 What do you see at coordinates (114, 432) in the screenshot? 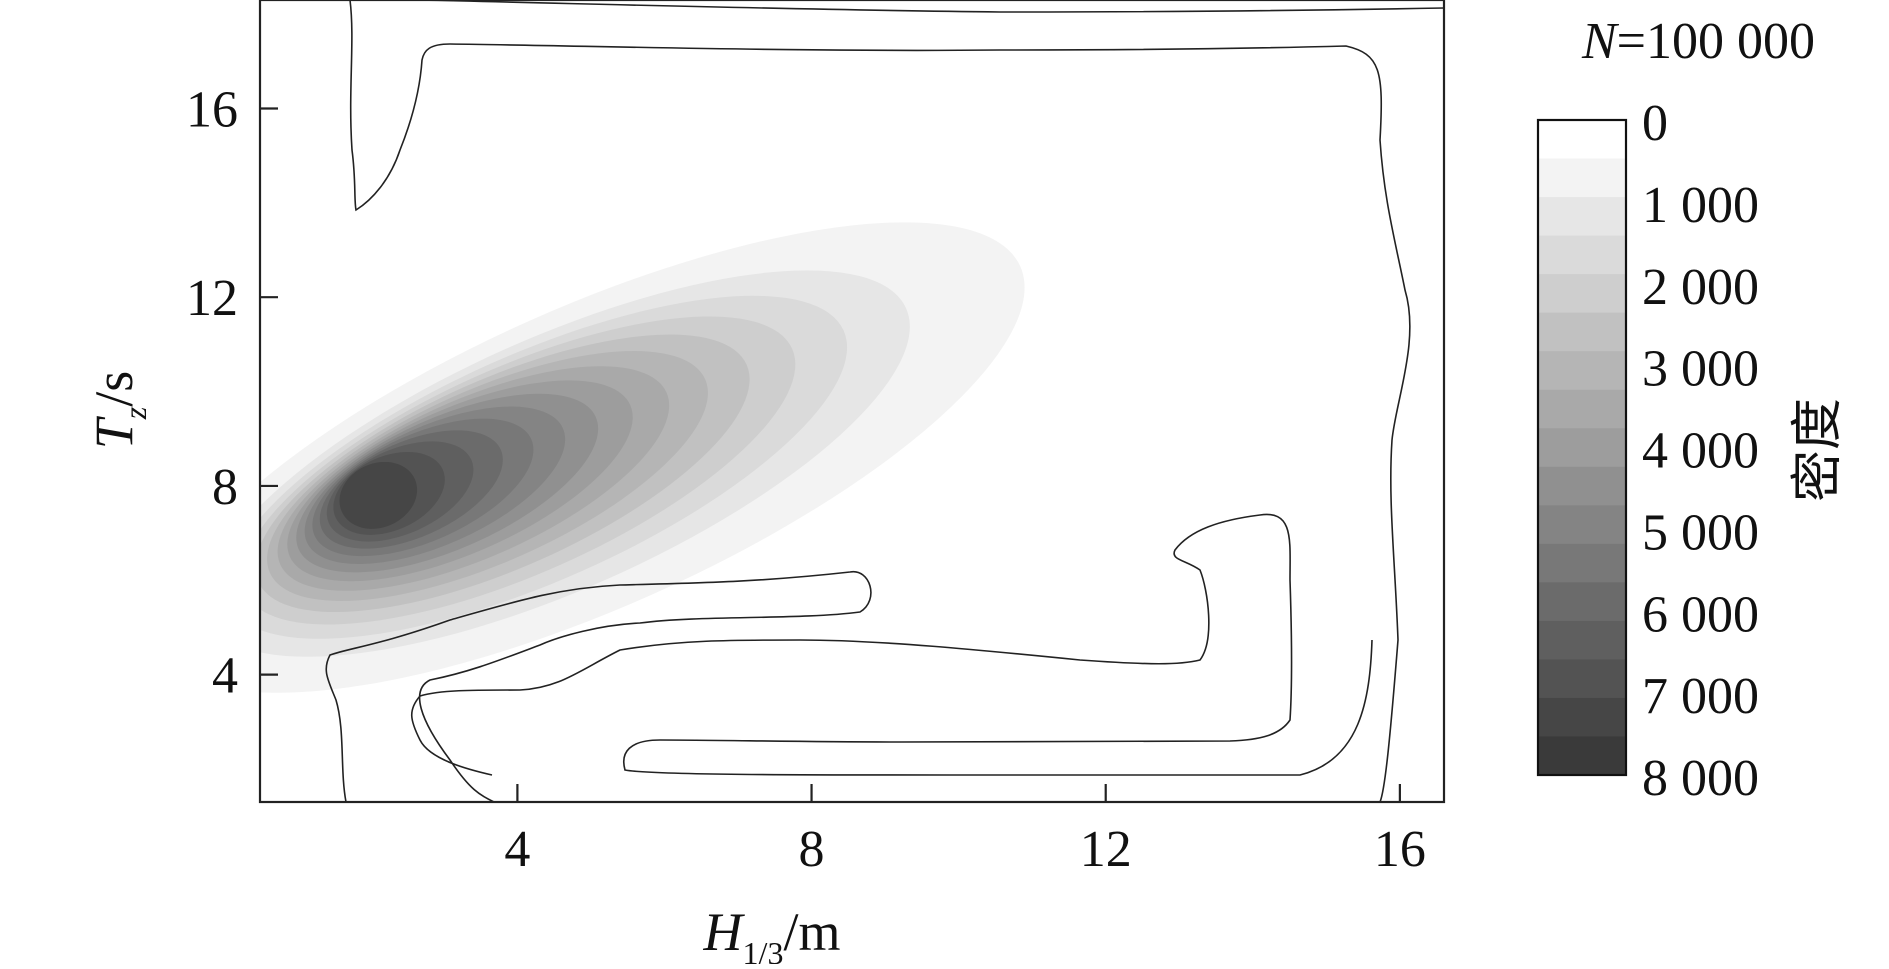
I see `y-axis-title-main: T` at bounding box center [114, 432].